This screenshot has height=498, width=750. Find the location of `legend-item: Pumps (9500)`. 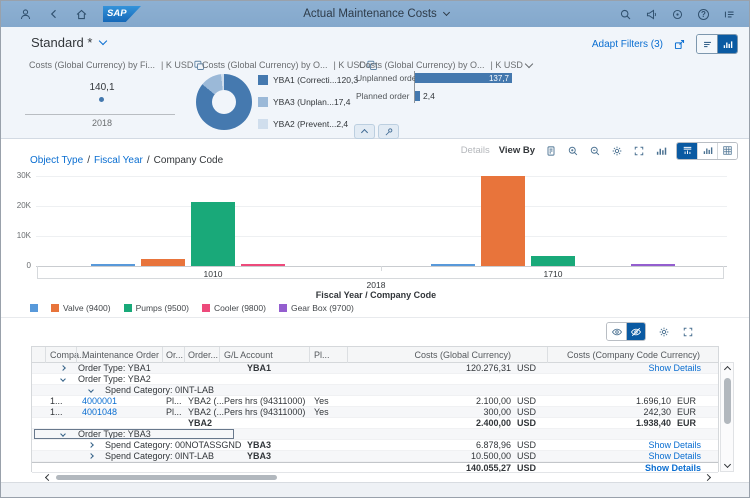

legend-item: Pumps (9500) is located at coordinates (156, 308).